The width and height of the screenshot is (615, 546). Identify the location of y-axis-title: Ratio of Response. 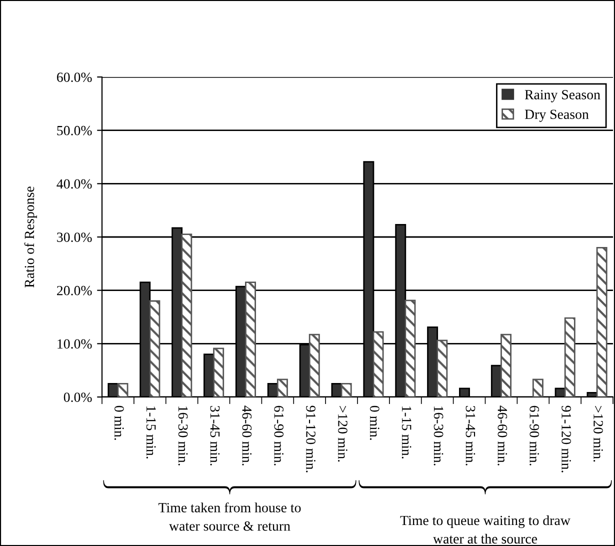
(30, 237).